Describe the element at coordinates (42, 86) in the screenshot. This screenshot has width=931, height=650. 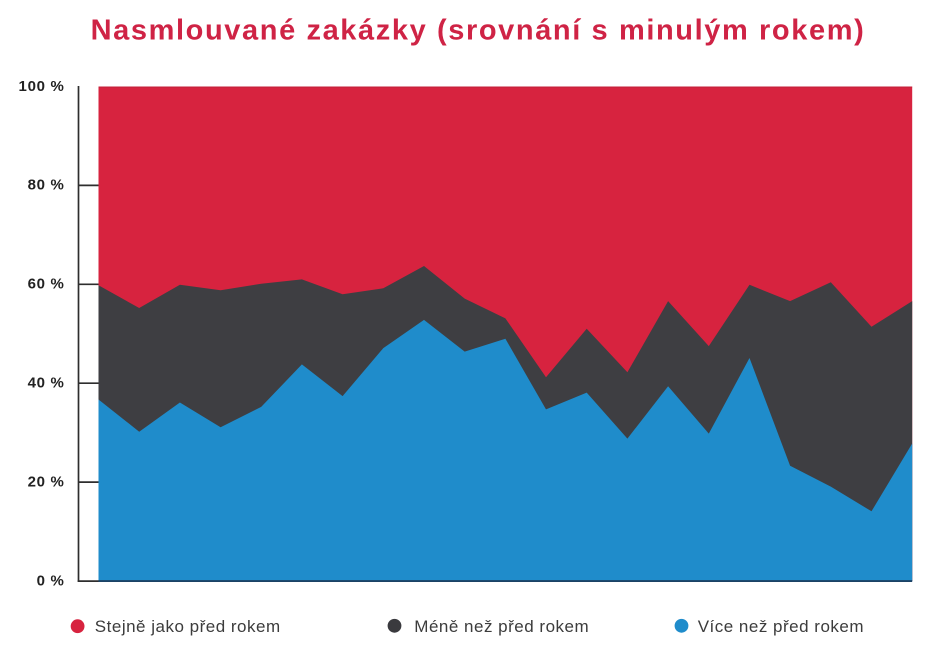
I see `svg-text: 100 %` at that location.